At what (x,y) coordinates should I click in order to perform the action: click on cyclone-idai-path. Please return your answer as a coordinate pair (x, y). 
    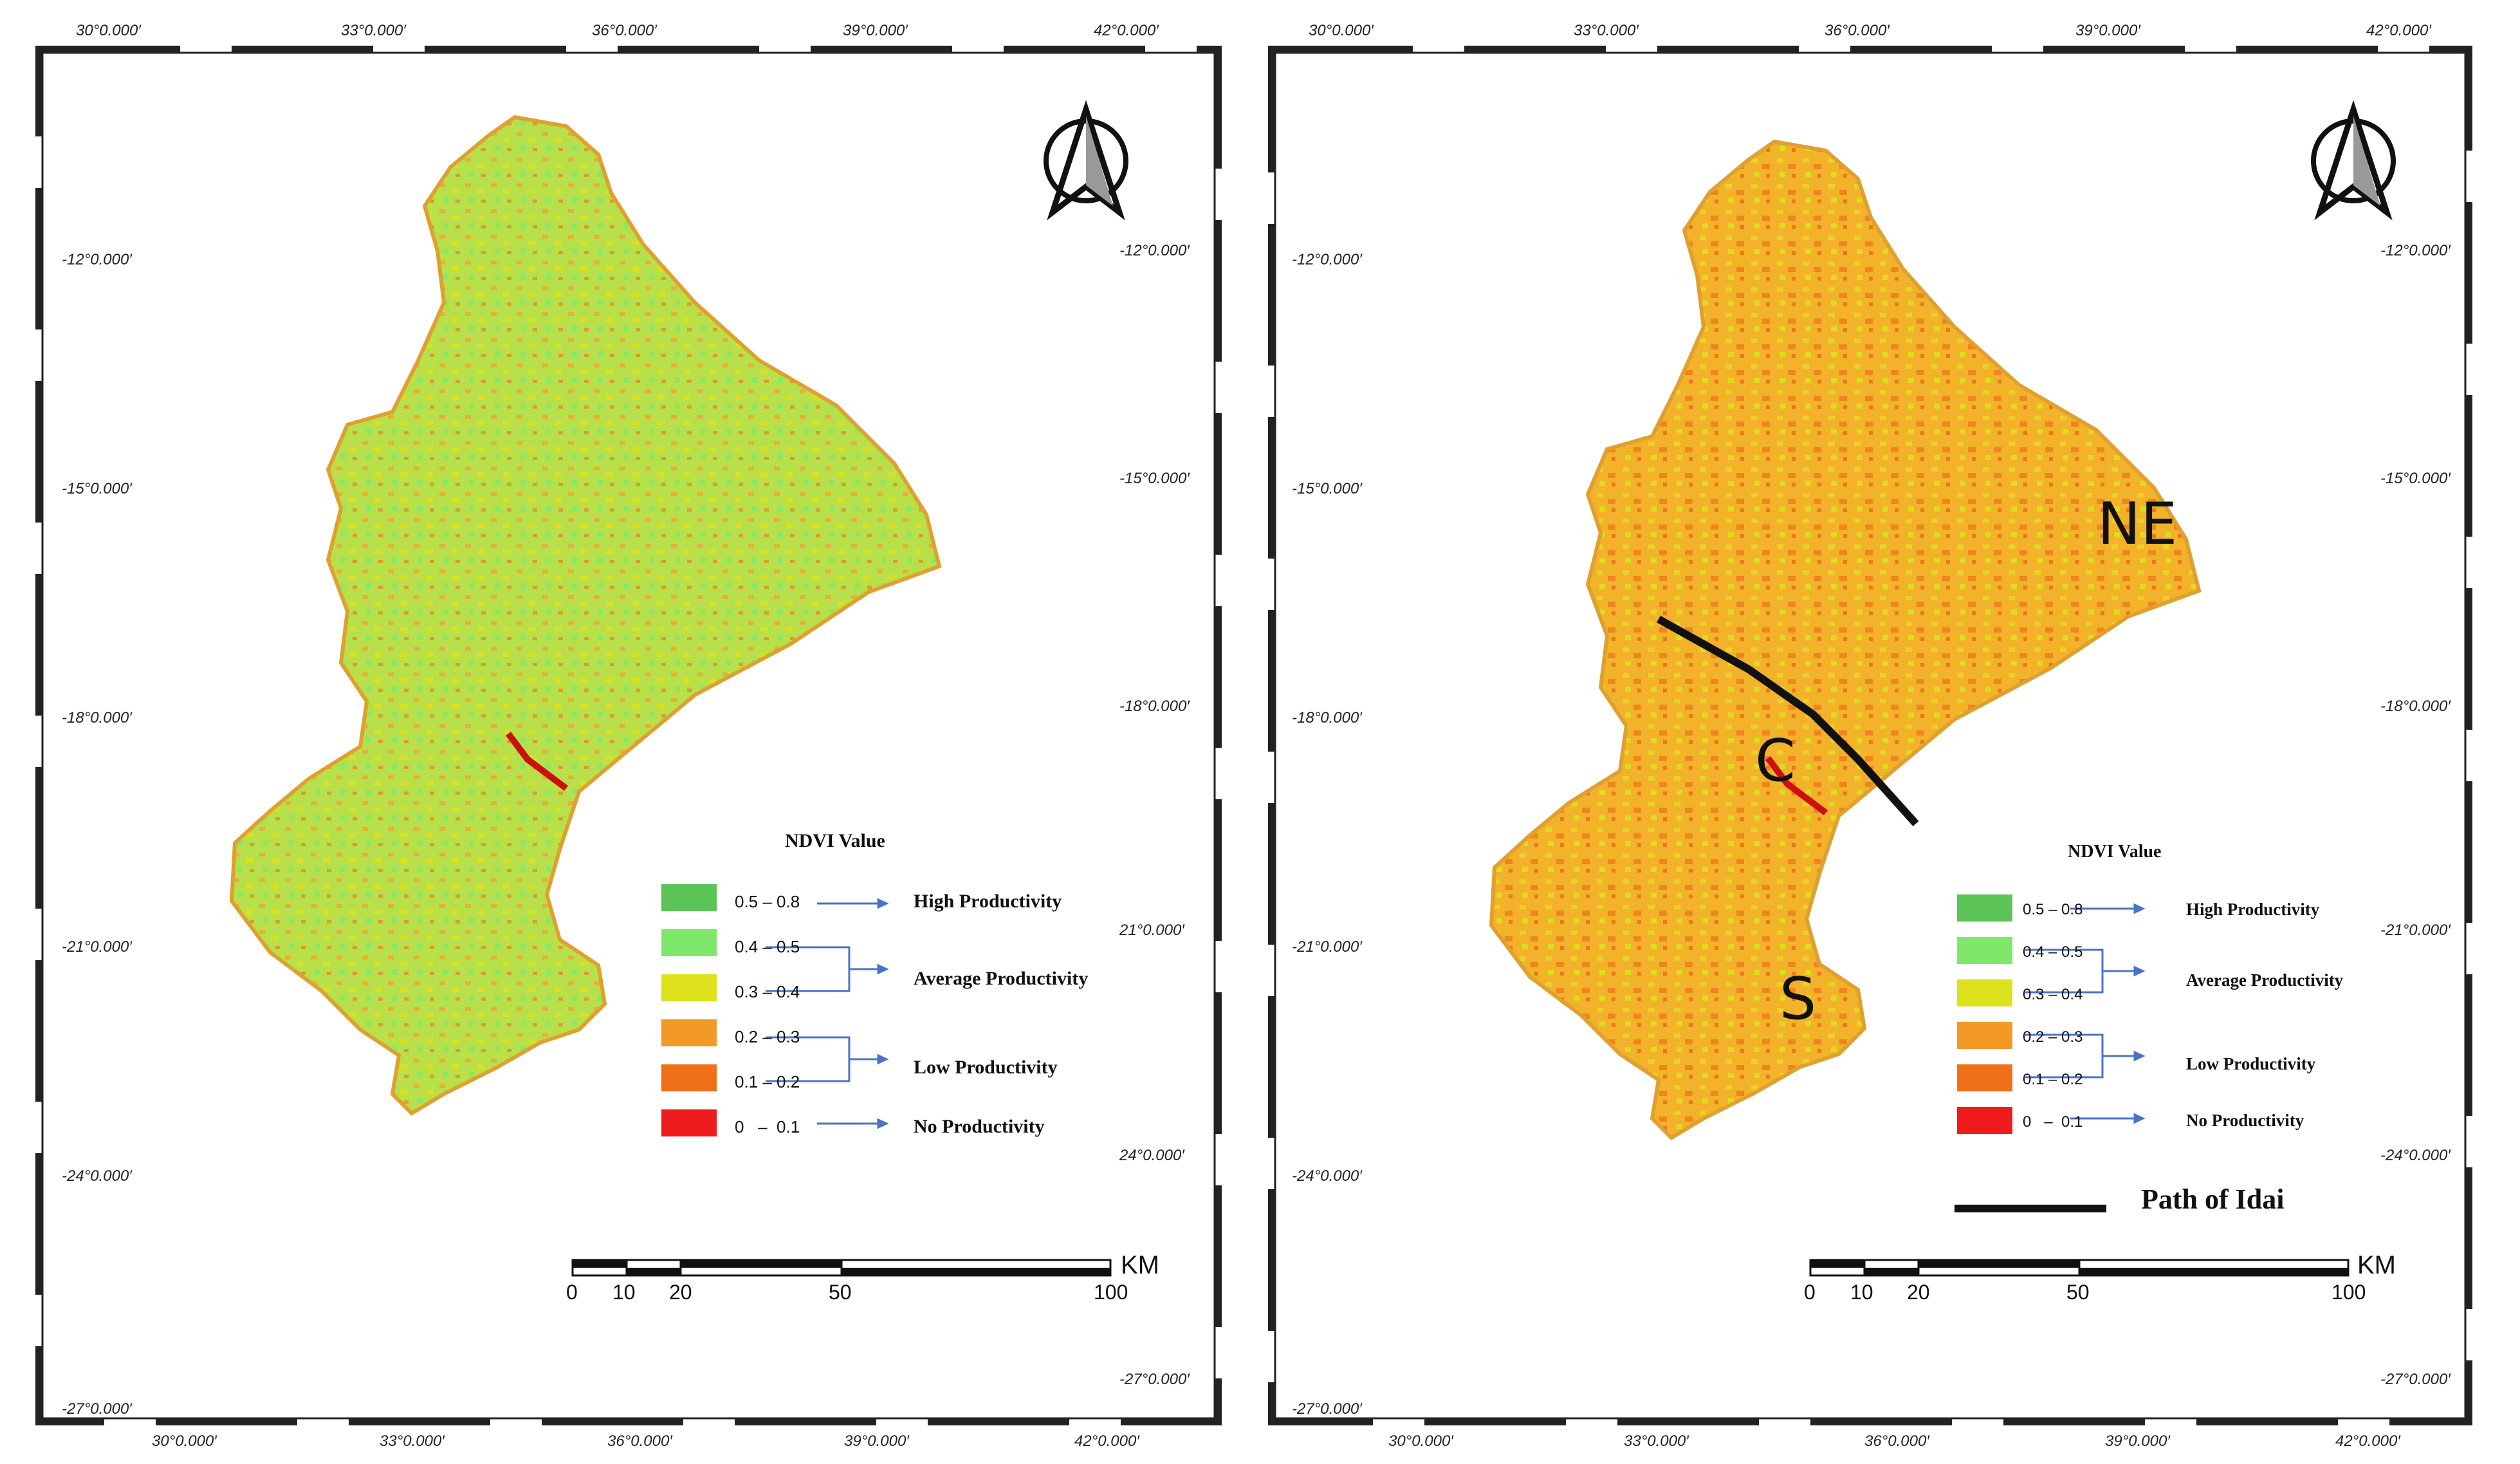
    Looking at the image, I should click on (1788, 721).